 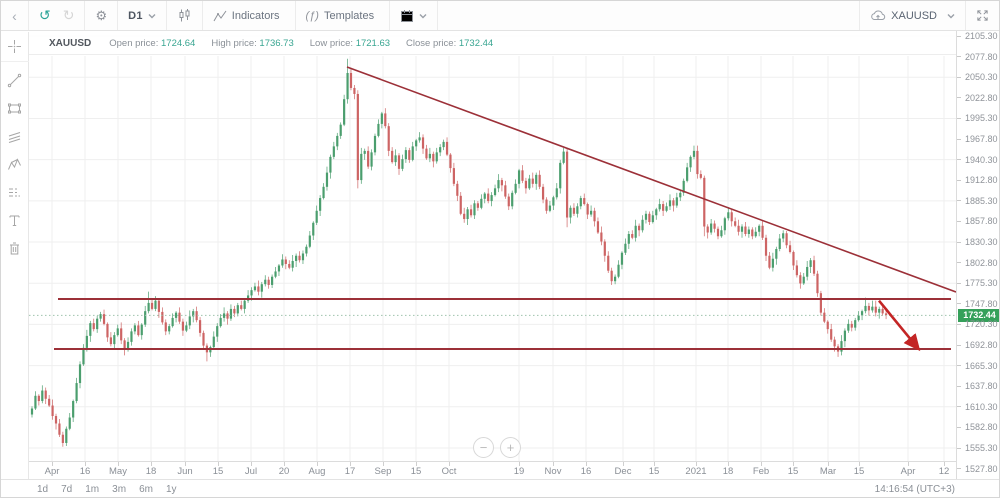 I want to click on chart-type-button, so click(x=185, y=15).